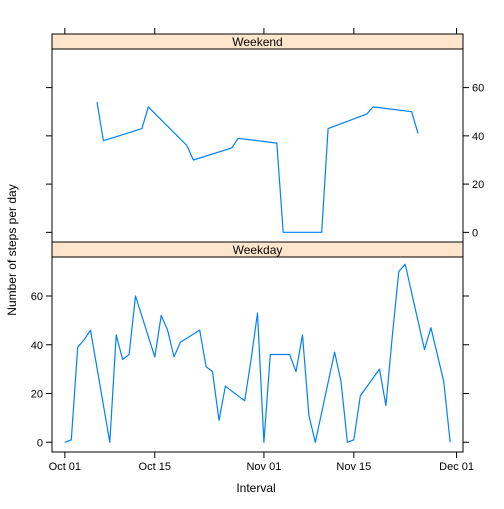 The height and width of the screenshot is (509, 504). Describe the element at coordinates (255, 488) in the screenshot. I see `x-axis-title: Interval` at that location.